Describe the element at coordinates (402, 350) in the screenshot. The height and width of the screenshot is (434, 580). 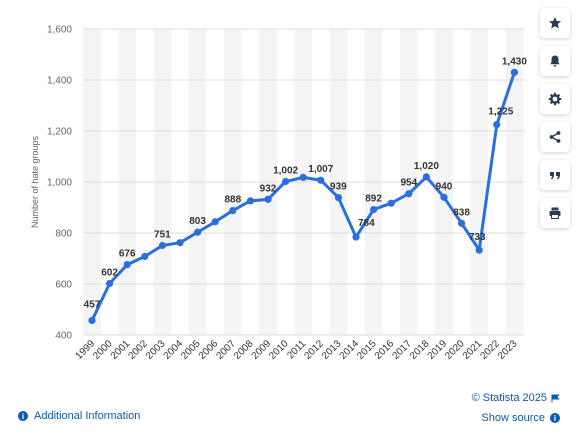
I see `x-tick-label: 2017` at that location.